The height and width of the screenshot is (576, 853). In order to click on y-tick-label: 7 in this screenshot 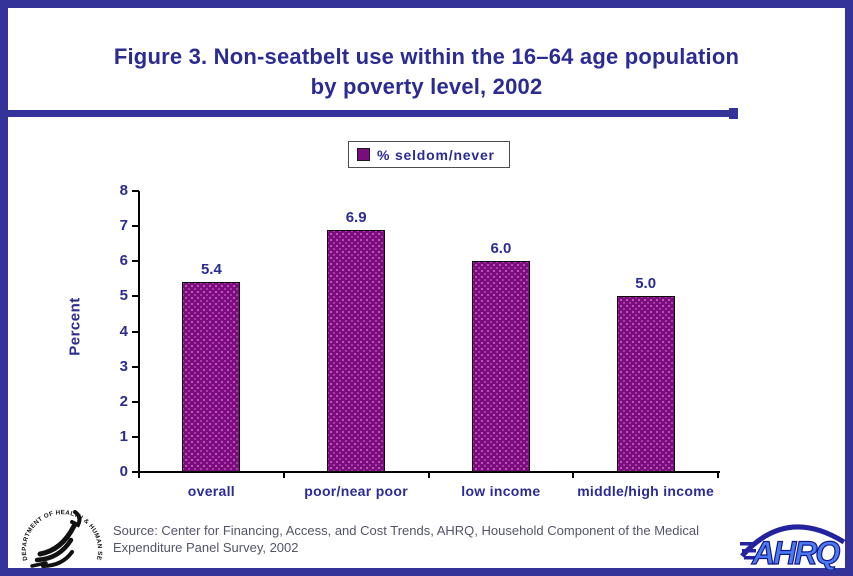, I will do `click(123, 226)`.